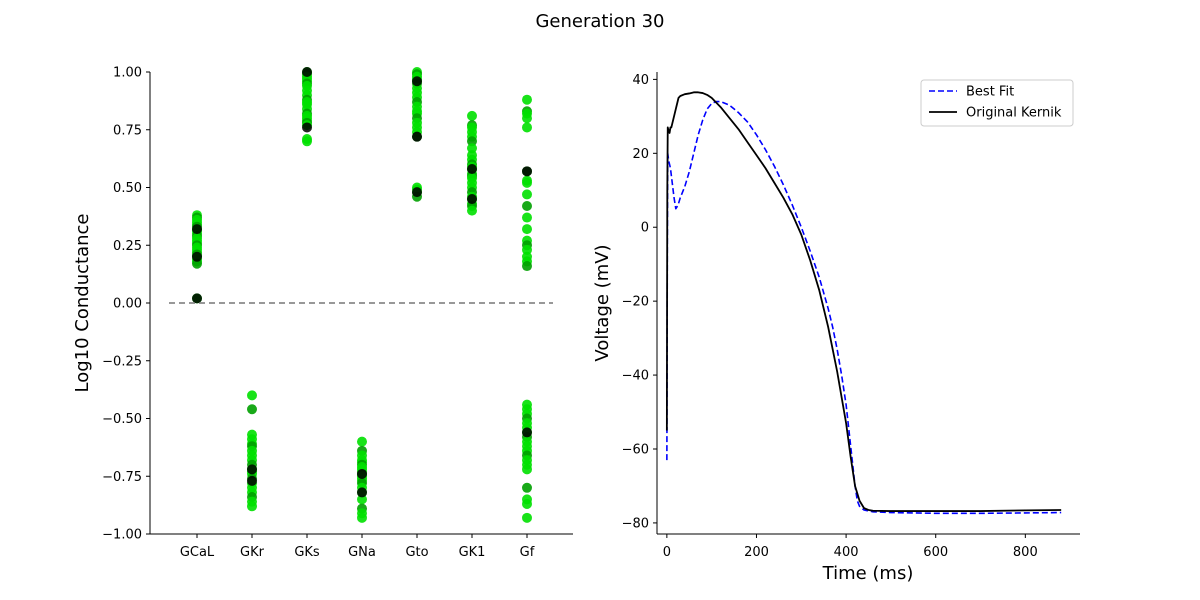 Image resolution: width=1200 pixels, height=600 pixels. What do you see at coordinates (122, 419) in the screenshot?
I see `left-y-tick-label: −0.50` at bounding box center [122, 419].